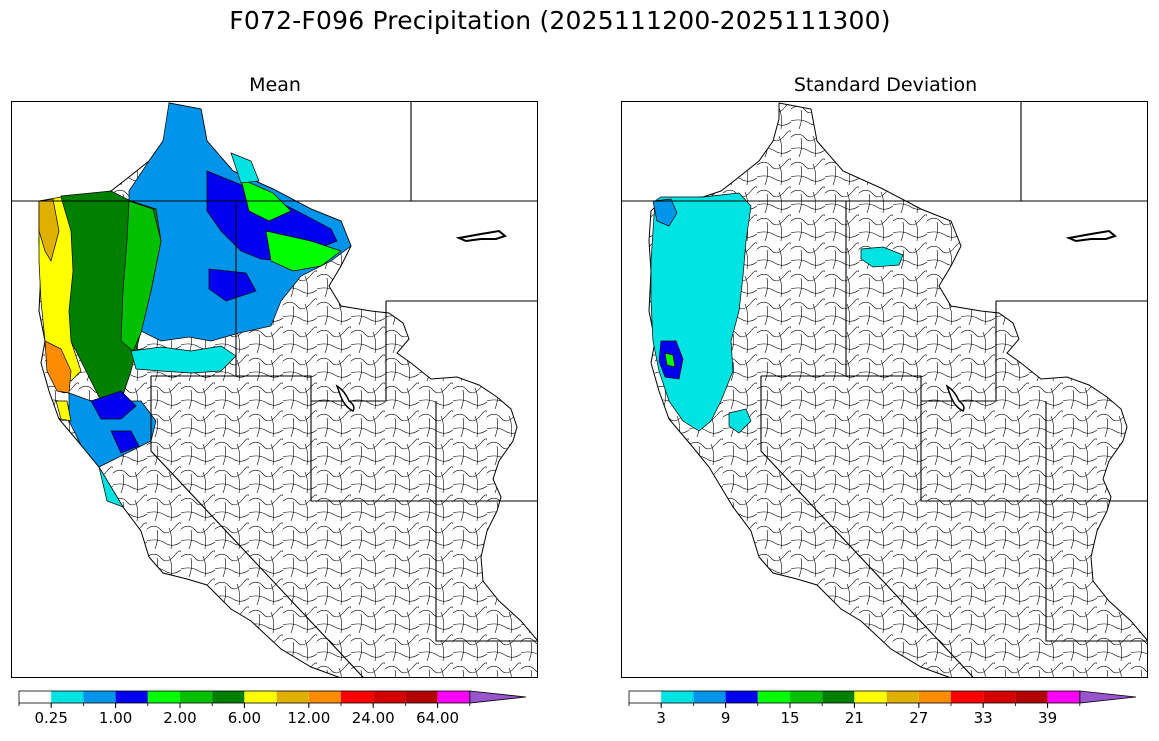 The height and width of the screenshot is (741, 1159). I want to click on std-colorbar-tick-label: 21, so click(854, 718).